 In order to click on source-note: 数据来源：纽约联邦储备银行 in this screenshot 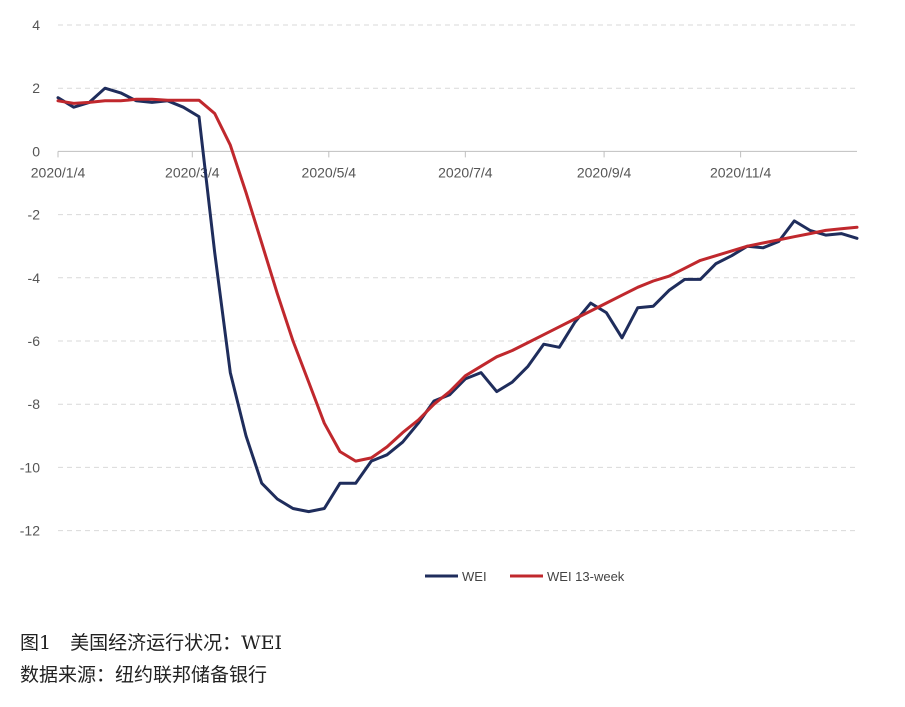, I will do `click(144, 675)`.